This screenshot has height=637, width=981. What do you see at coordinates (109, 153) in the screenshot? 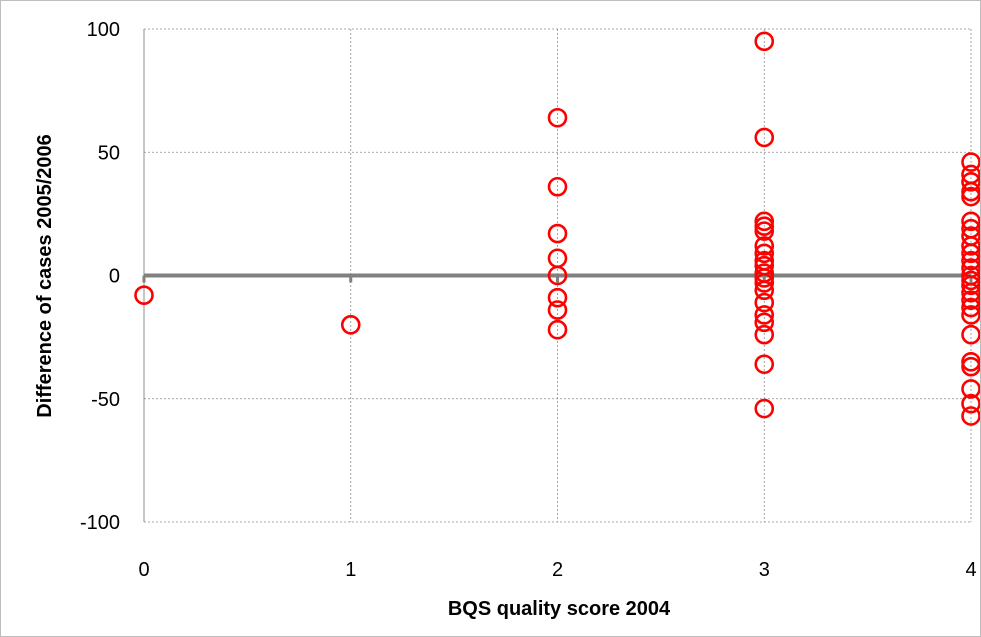
I see `y-tick-label: 50` at bounding box center [109, 153].